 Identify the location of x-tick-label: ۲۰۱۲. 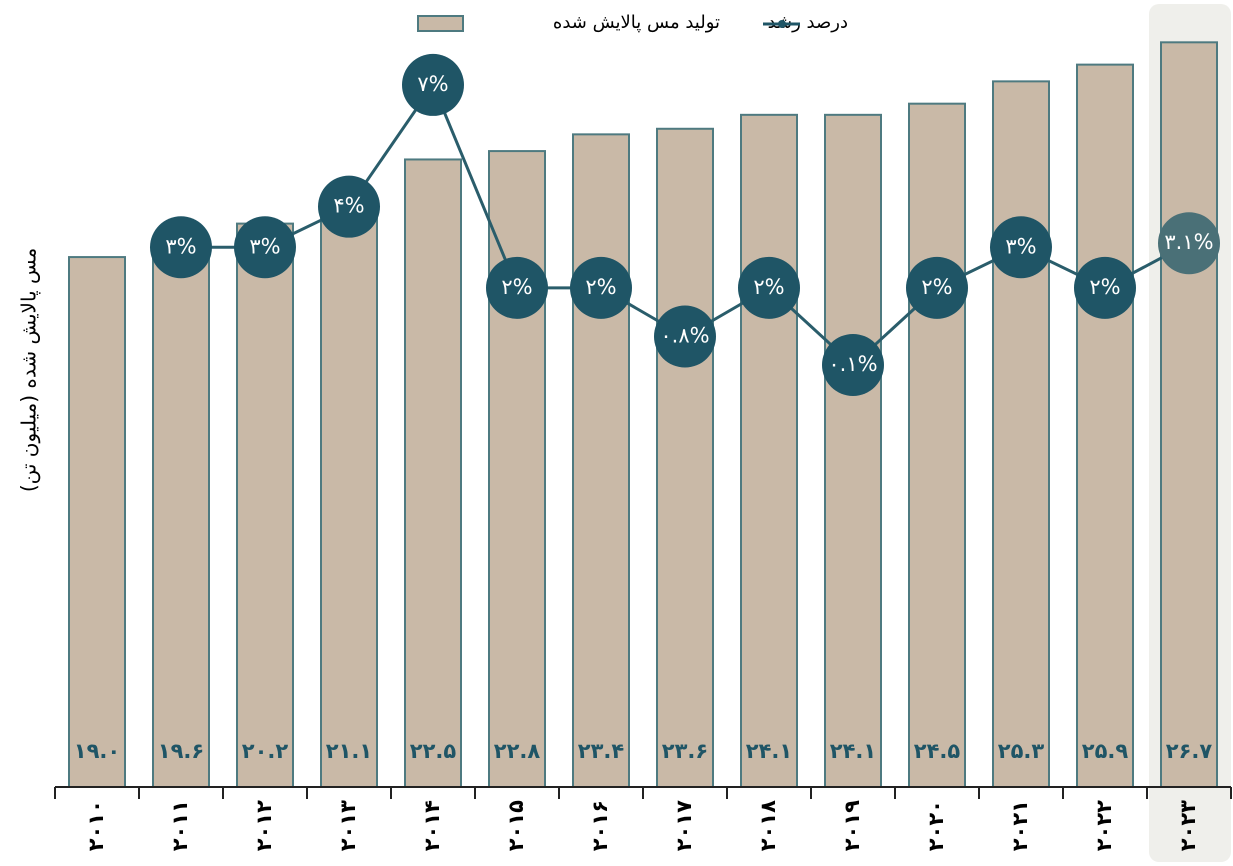
(264, 825).